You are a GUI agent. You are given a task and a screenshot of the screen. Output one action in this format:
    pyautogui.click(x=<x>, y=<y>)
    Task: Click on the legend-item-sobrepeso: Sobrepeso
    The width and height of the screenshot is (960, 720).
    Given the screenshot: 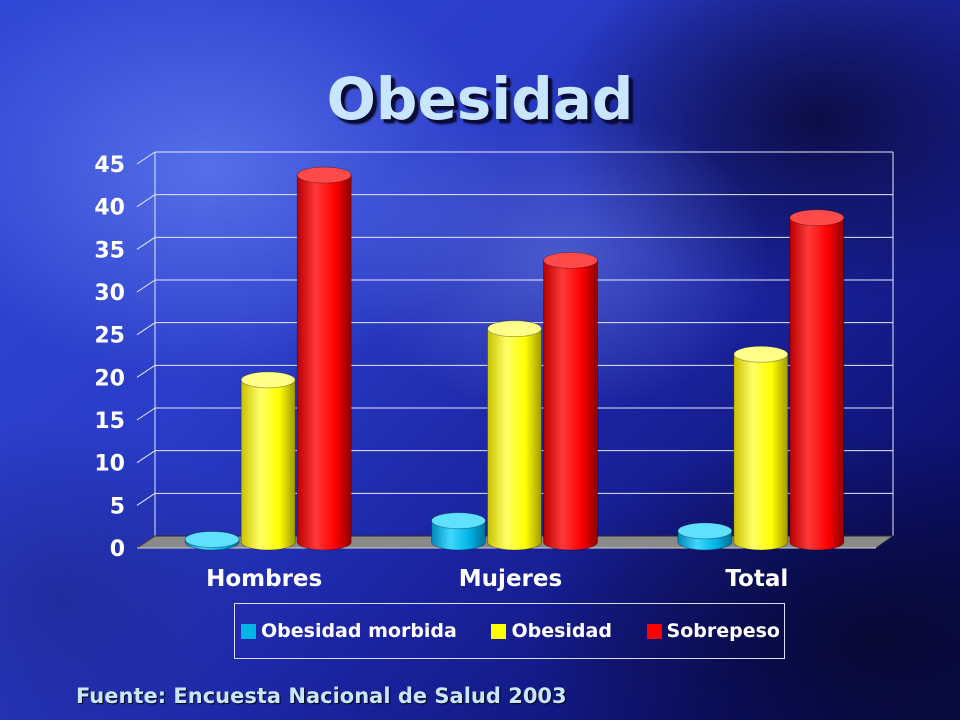 What is the action you would take?
    pyautogui.click(x=713, y=631)
    